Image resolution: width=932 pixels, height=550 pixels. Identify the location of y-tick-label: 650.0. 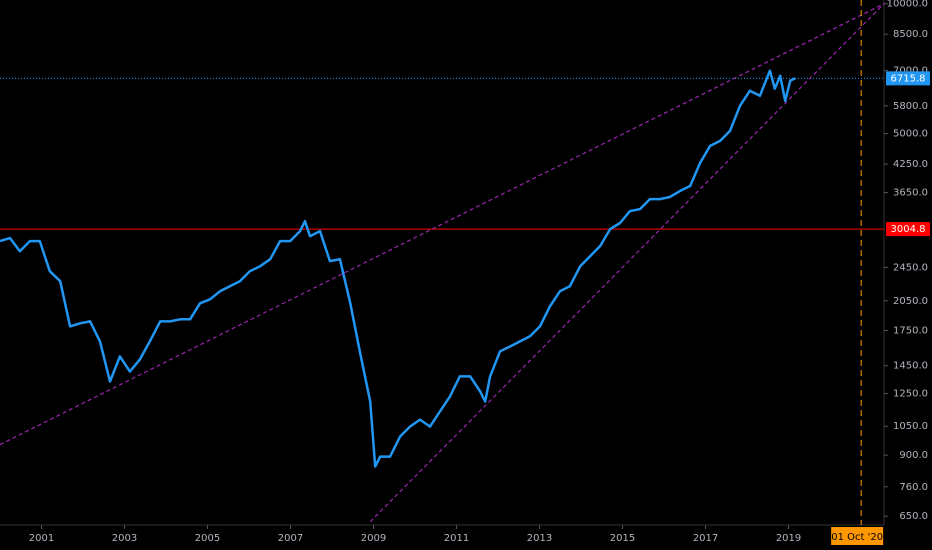
(913, 516).